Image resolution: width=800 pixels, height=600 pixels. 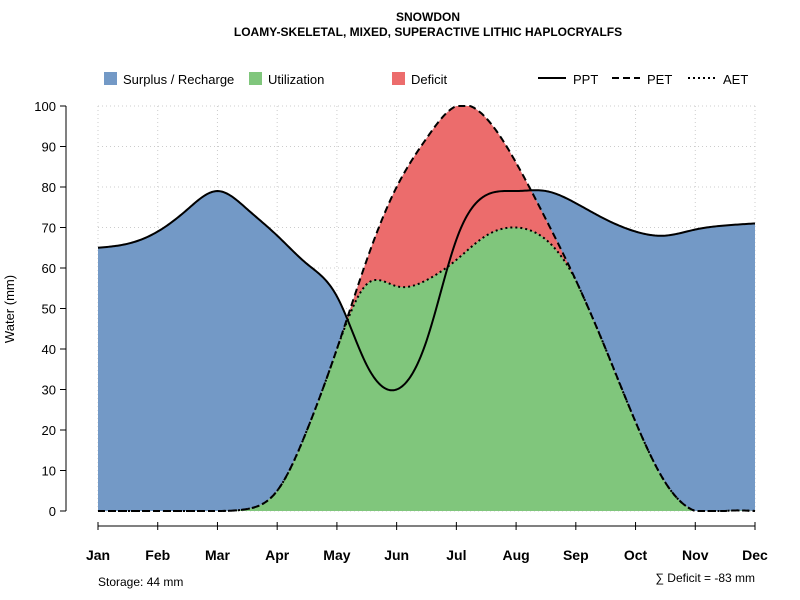 I want to click on y-tick-label: 50, so click(x=49, y=309).